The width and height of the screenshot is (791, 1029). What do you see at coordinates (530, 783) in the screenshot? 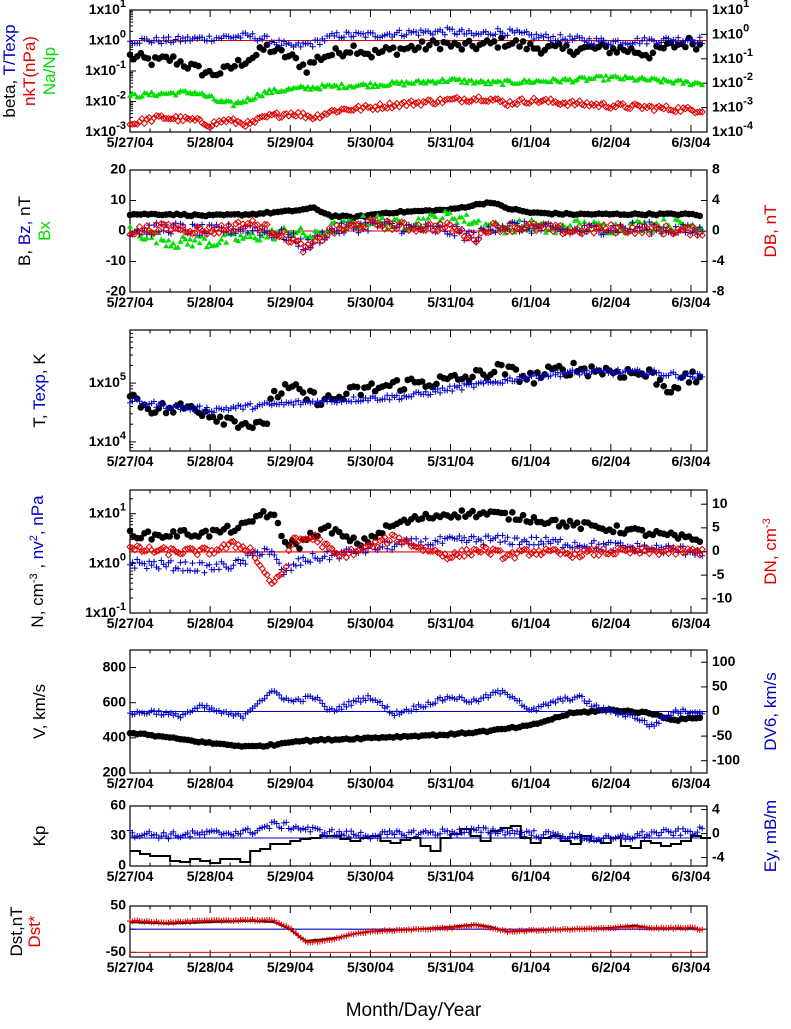
I see `x-tick-label: 6/1/04` at bounding box center [530, 783].